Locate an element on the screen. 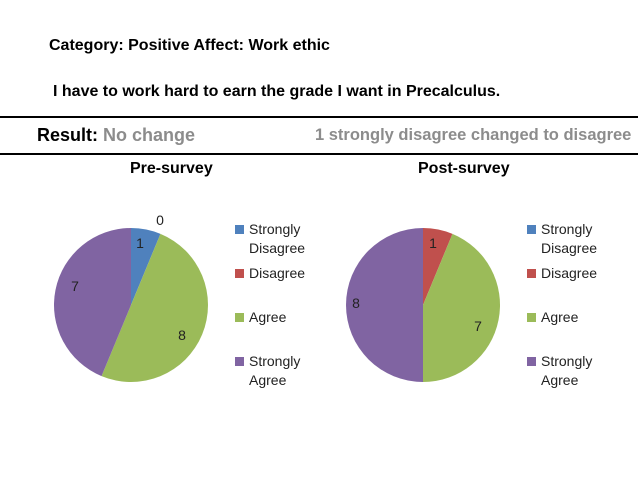 The height and width of the screenshot is (478, 638). category-heading: Category: Positive Affect: Work ethic is located at coordinates (189, 45).